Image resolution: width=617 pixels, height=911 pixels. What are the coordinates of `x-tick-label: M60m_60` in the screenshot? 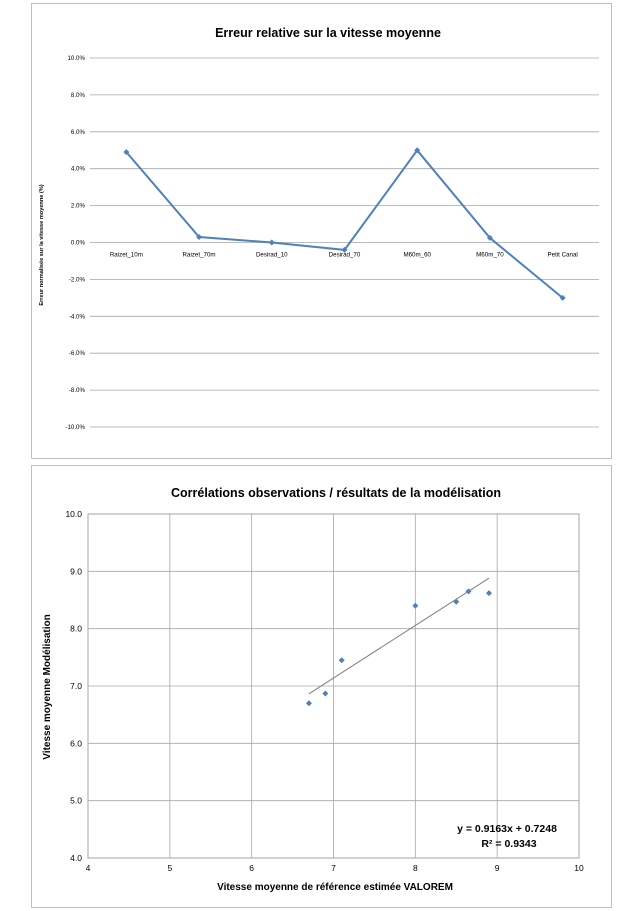 It's located at (417, 255).